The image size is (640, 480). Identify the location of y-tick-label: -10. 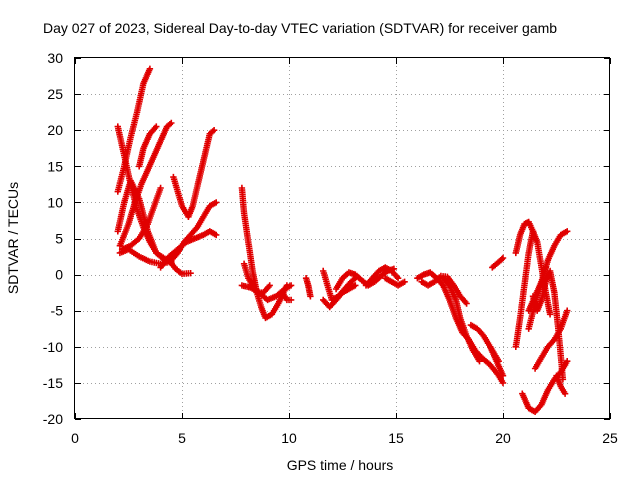
(53, 347).